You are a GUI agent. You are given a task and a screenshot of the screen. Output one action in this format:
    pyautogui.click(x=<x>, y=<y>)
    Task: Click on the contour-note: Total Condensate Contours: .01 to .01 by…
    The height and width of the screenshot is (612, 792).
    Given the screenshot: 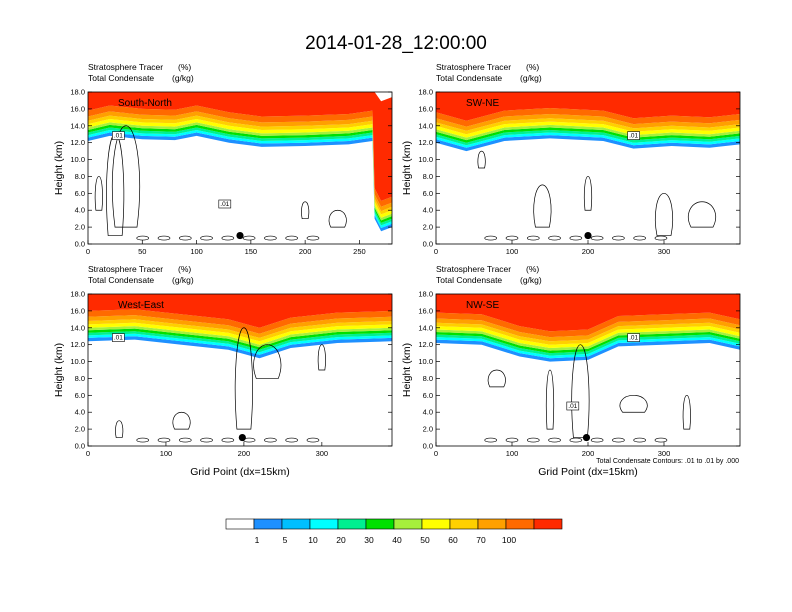 What is the action you would take?
    pyautogui.click(x=667, y=461)
    